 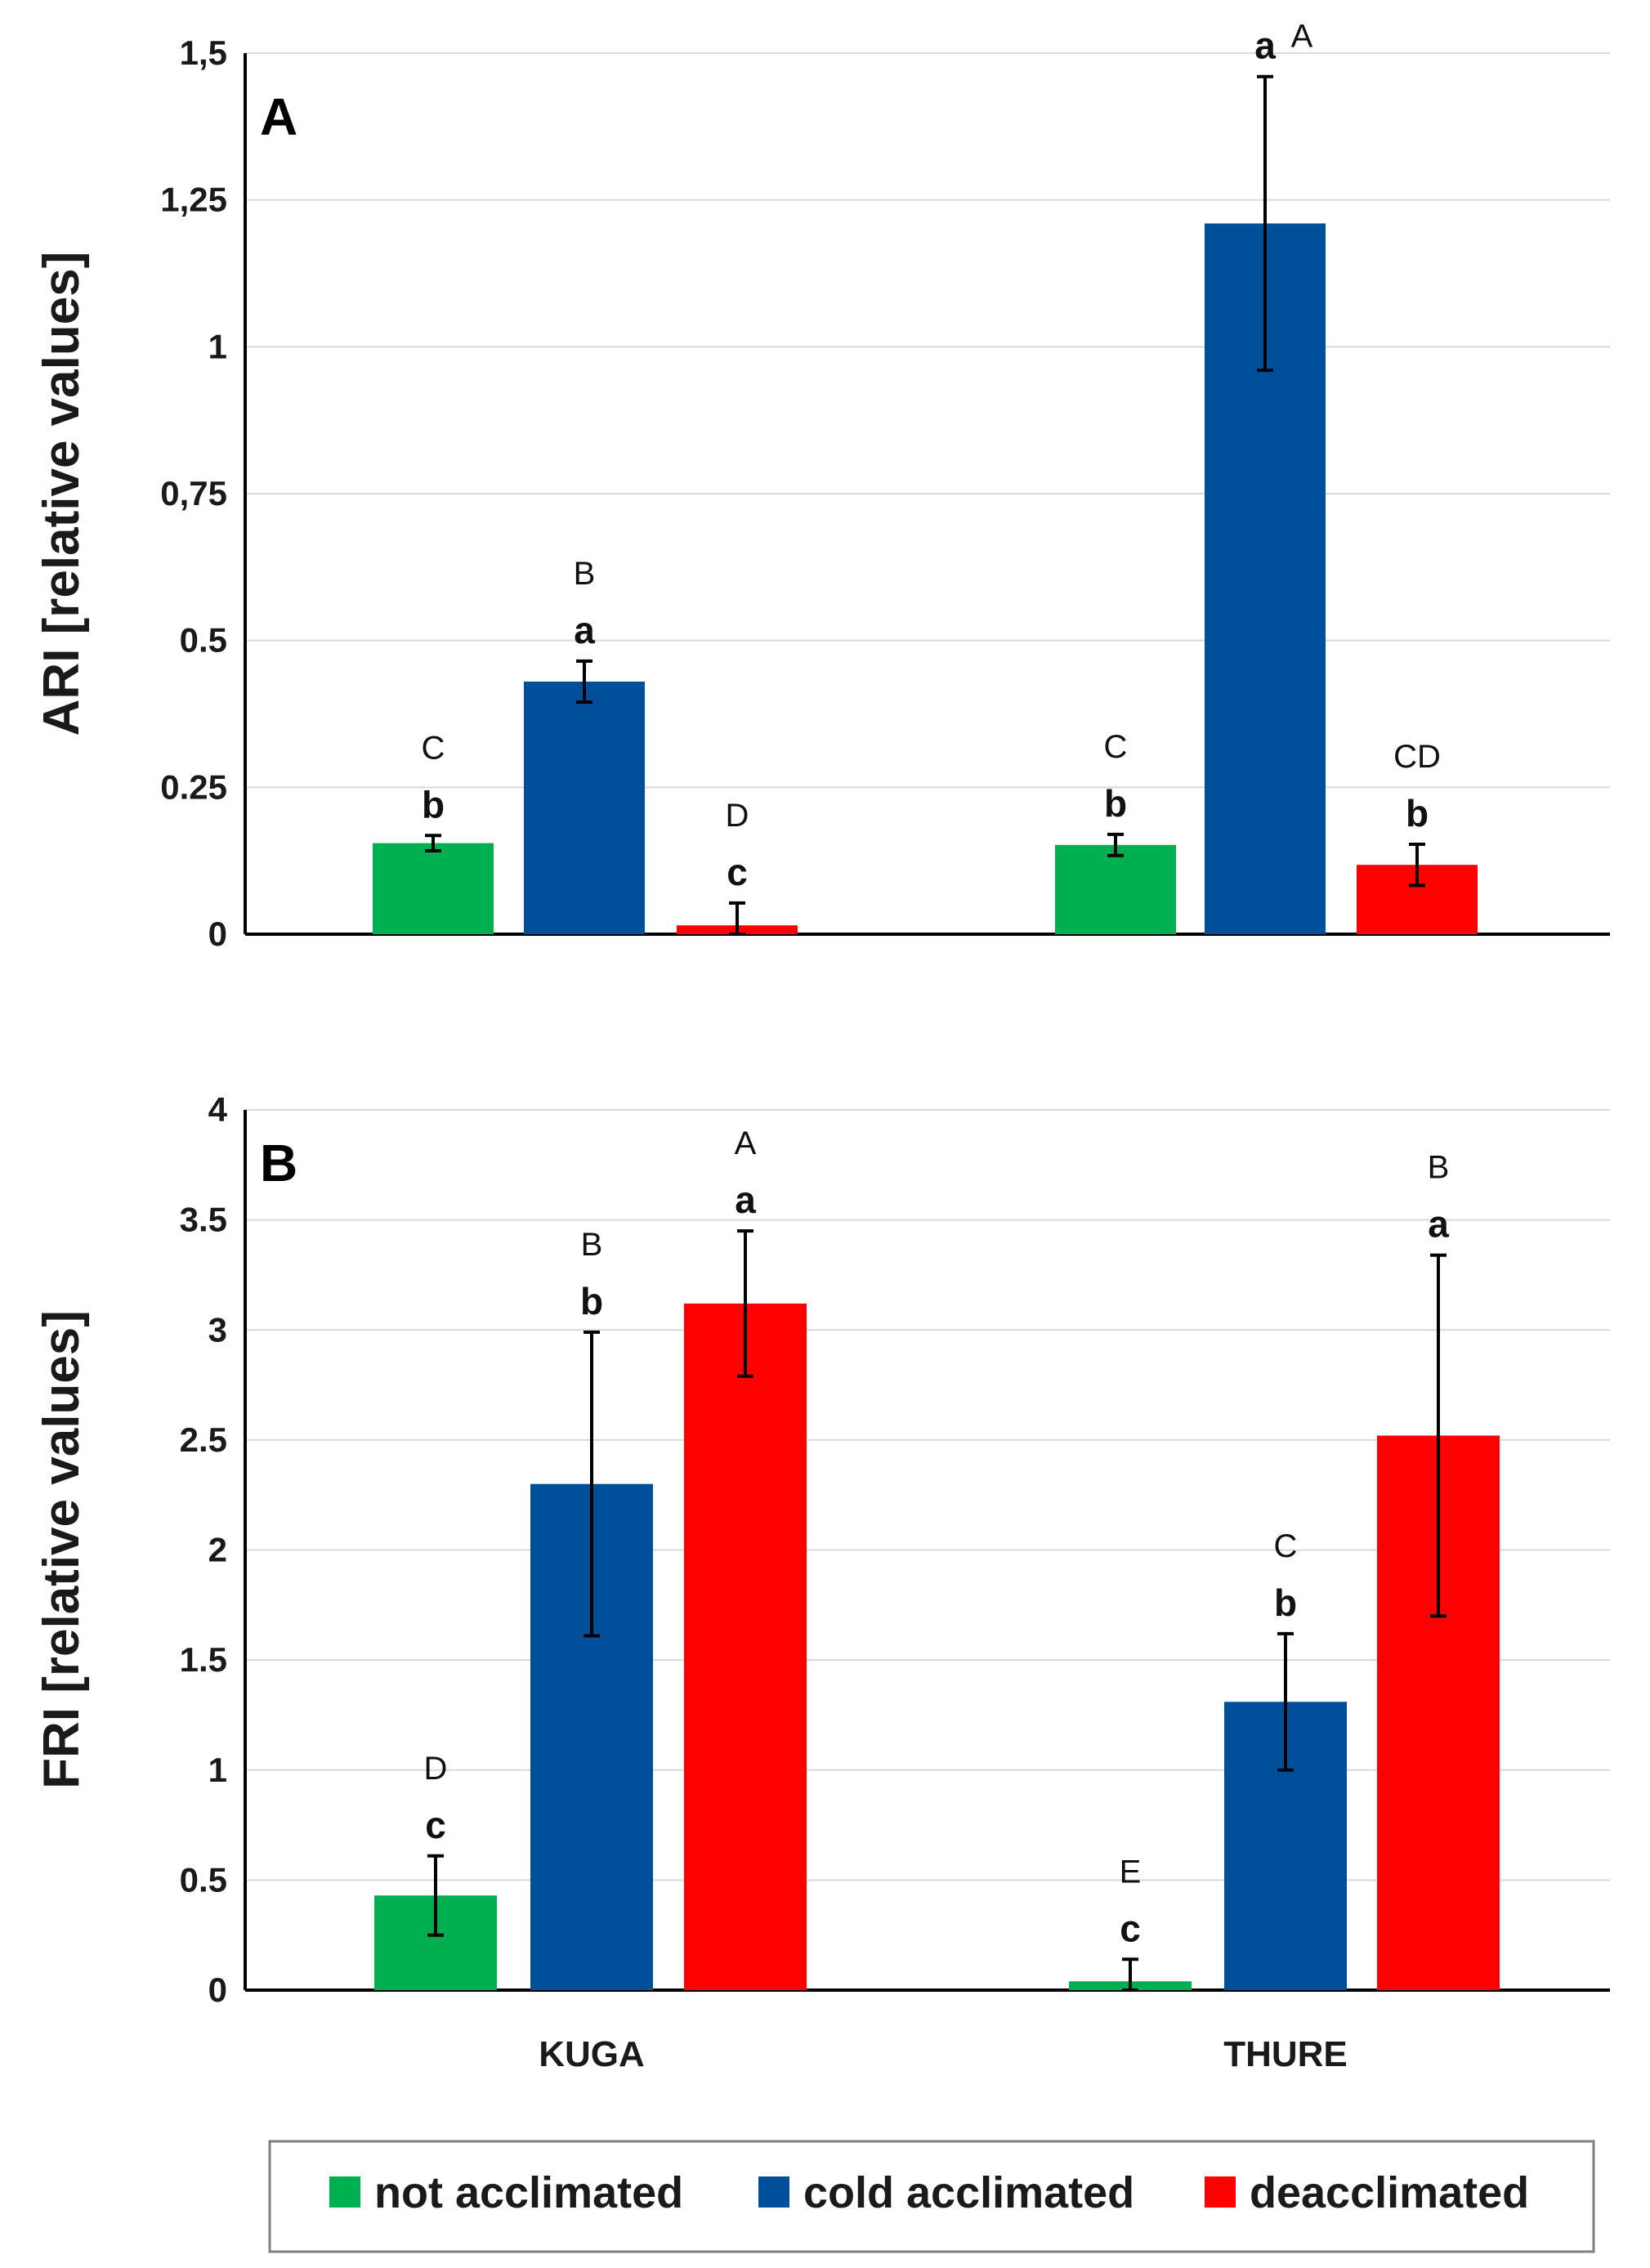 I want to click on bar-cold-acclimated-kuga, so click(x=584, y=807).